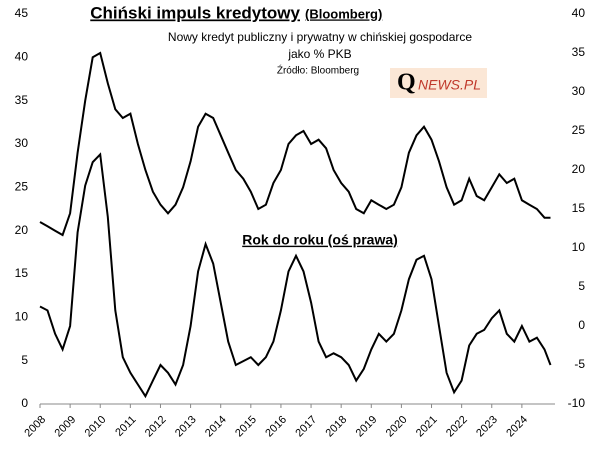 The width and height of the screenshot is (597, 452). I want to click on x-tick-label: 2021, so click(427, 427).